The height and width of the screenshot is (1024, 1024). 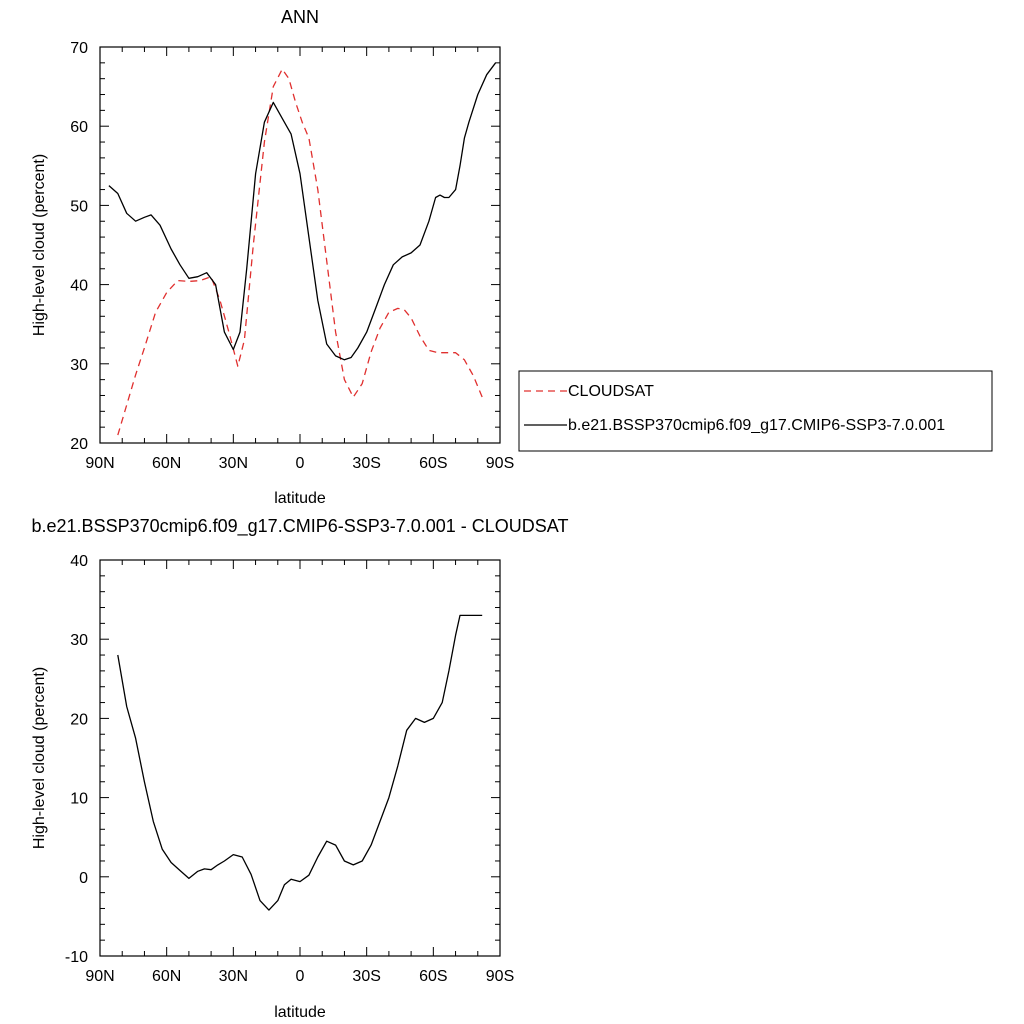 I want to click on bottom-chart-y-tick-label: 0, so click(x=83, y=878).